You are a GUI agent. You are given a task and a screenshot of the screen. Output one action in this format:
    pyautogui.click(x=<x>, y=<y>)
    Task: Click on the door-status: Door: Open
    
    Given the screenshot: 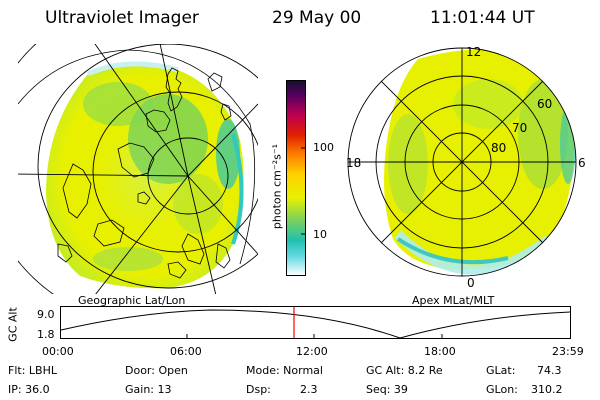 What is the action you would take?
    pyautogui.click(x=156, y=370)
    